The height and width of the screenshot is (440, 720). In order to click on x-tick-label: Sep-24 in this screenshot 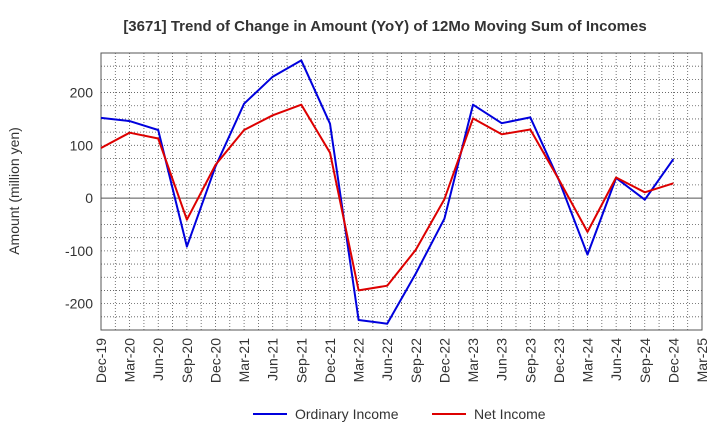, I will do `click(645, 360)`.